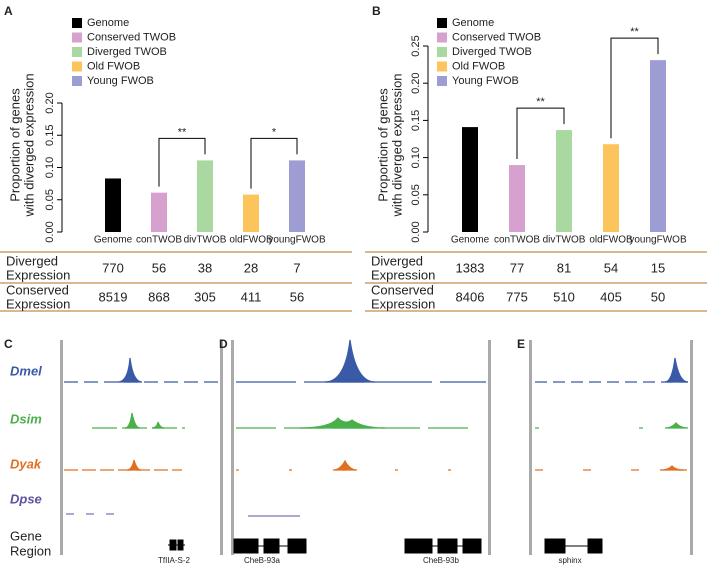 The image size is (707, 571). What do you see at coordinates (496, 37) in the screenshot?
I see `legend-label: Conserved TWOB` at bounding box center [496, 37].